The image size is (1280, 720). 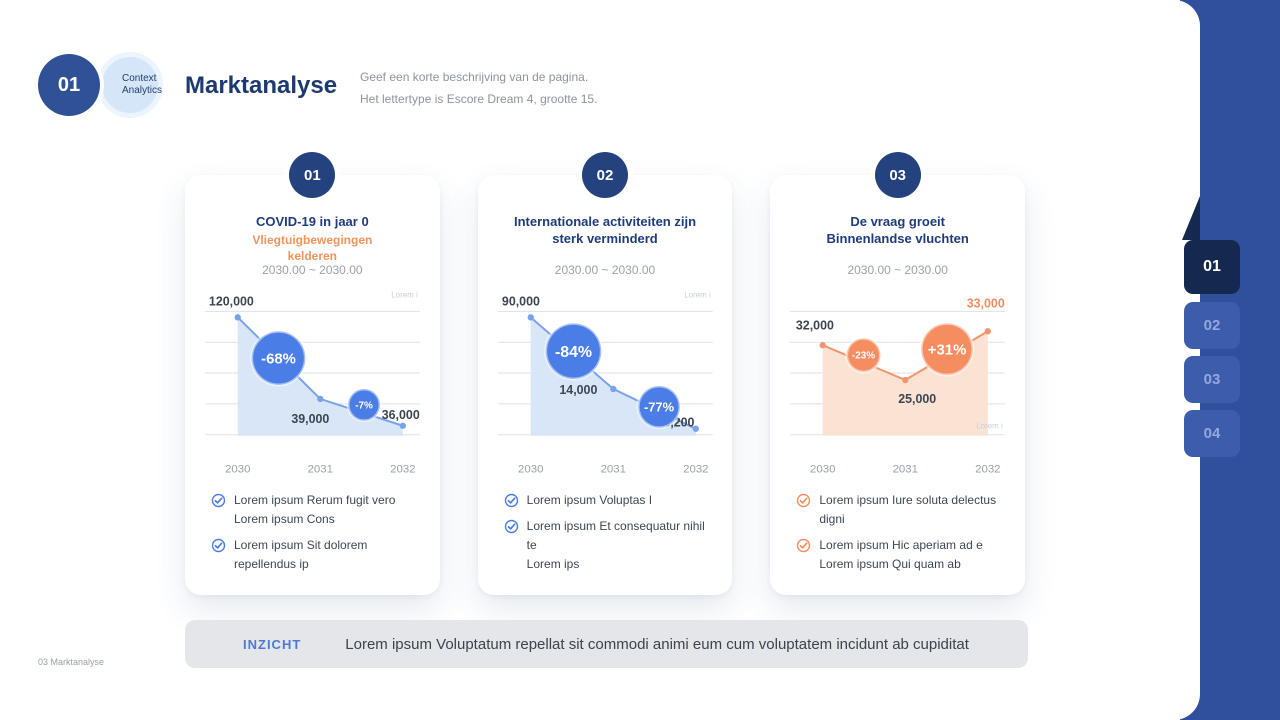 I want to click on svg-text: 25,000, so click(x=918, y=399).